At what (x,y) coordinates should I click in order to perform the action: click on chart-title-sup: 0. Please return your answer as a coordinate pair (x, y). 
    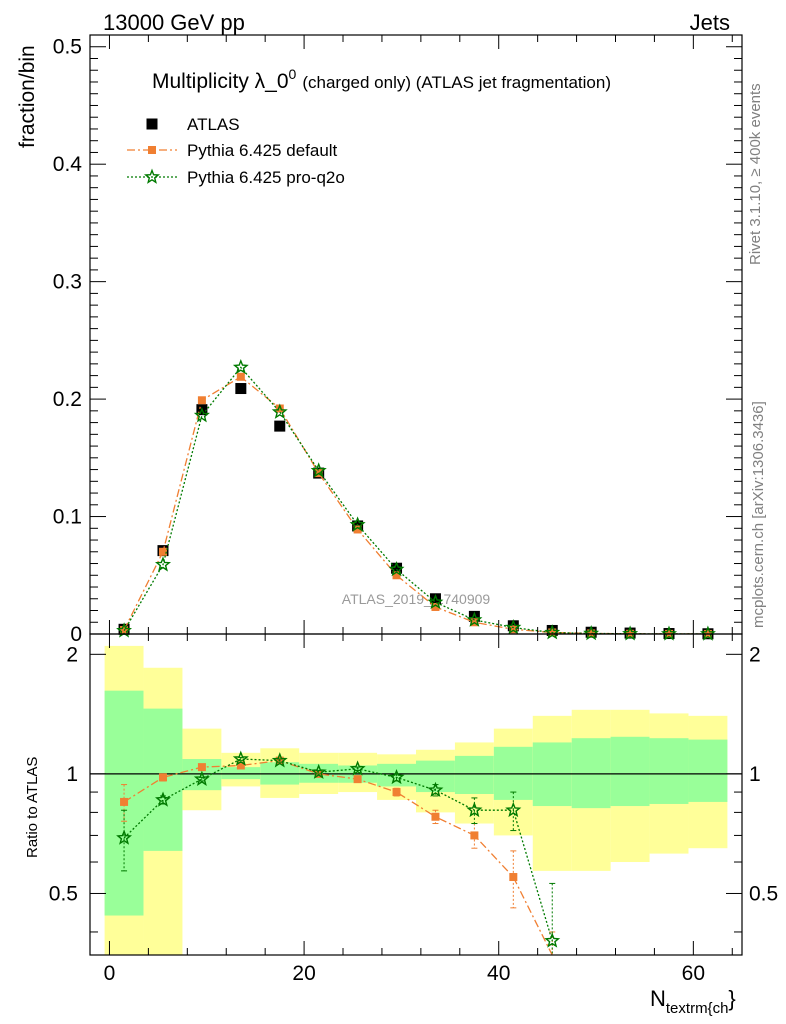
    Looking at the image, I should click on (293, 74).